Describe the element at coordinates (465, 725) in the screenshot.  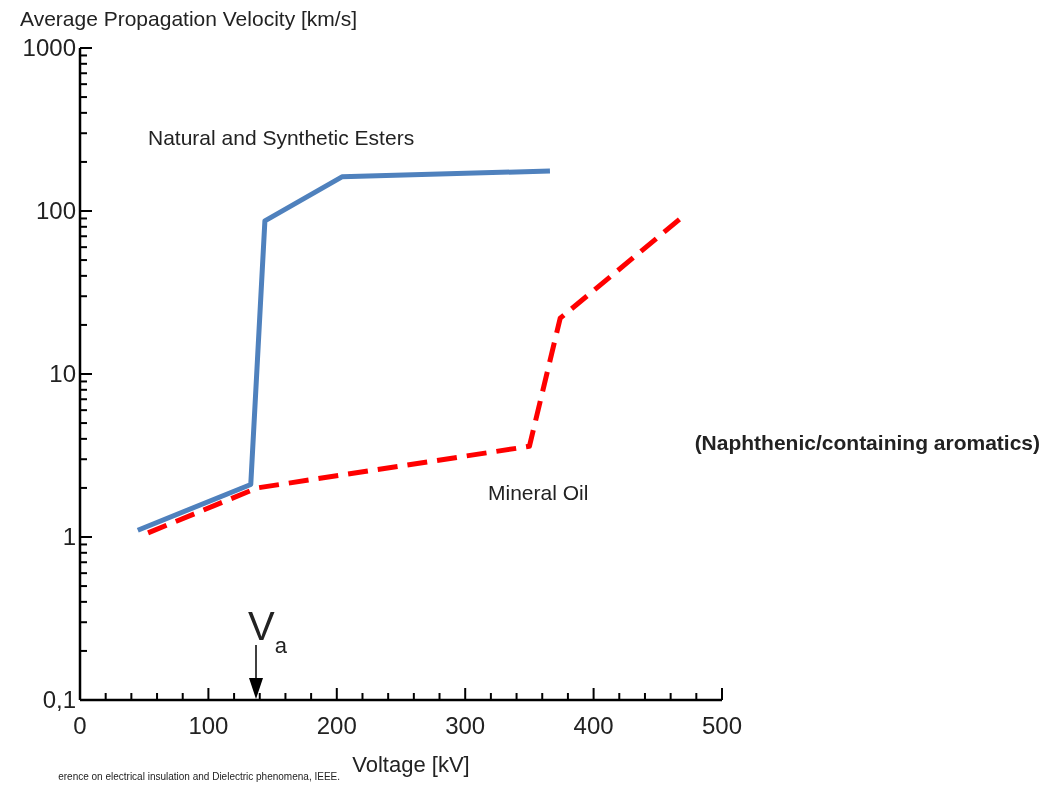
I see `x-tick-label: 300` at that location.